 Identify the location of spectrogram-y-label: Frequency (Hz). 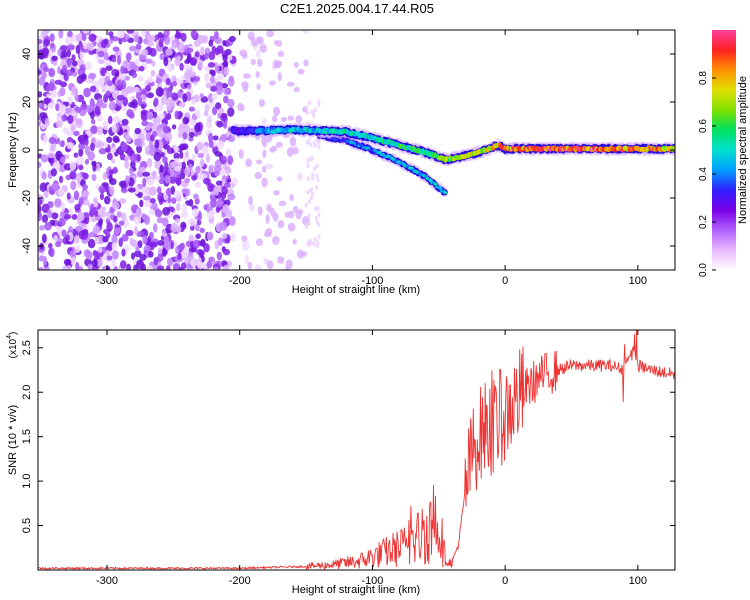
(13, 150).